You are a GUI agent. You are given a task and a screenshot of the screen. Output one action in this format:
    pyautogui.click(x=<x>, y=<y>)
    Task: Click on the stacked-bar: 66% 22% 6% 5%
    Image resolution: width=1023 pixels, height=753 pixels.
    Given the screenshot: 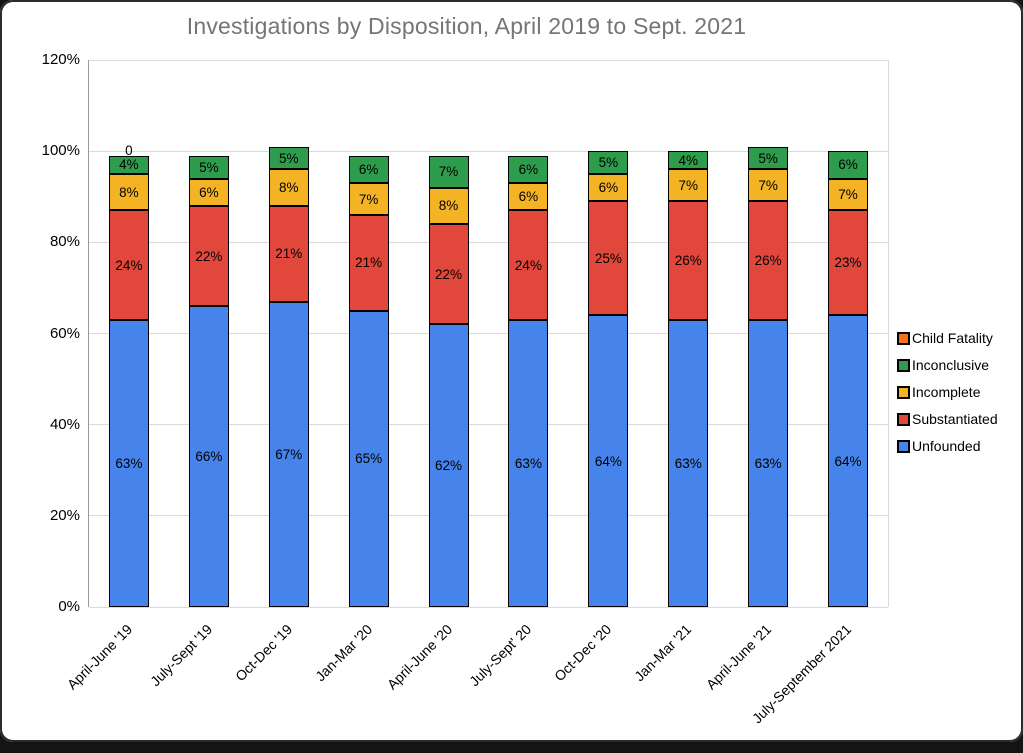 What is the action you would take?
    pyautogui.click(x=208, y=333)
    